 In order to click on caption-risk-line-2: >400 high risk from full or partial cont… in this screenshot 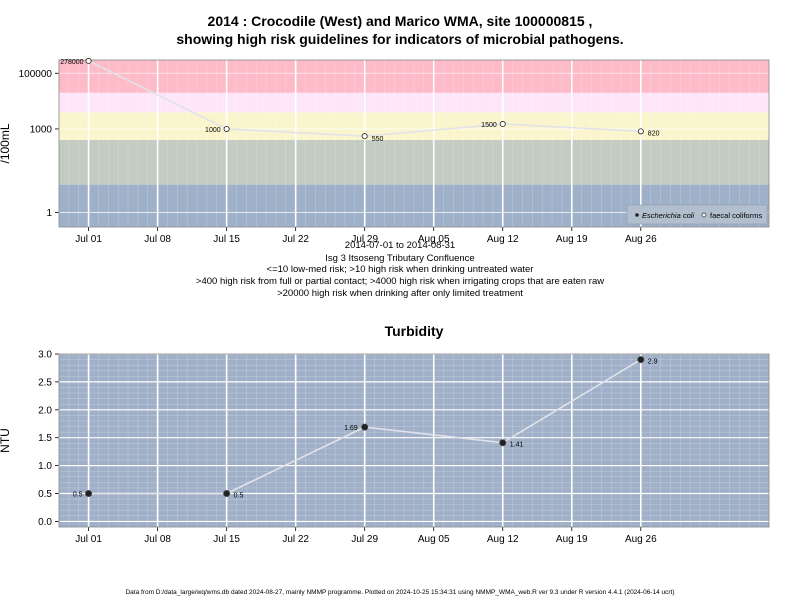, I will do `click(400, 281)`.